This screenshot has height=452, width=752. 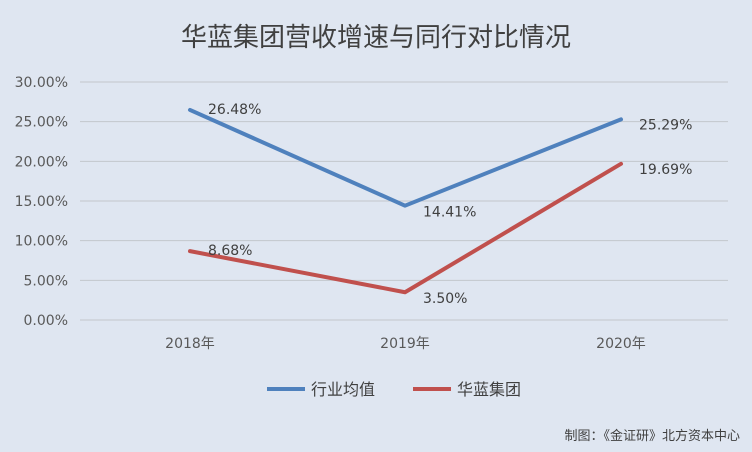 I want to click on y-tick-label: 10.00%, so click(x=41, y=242).